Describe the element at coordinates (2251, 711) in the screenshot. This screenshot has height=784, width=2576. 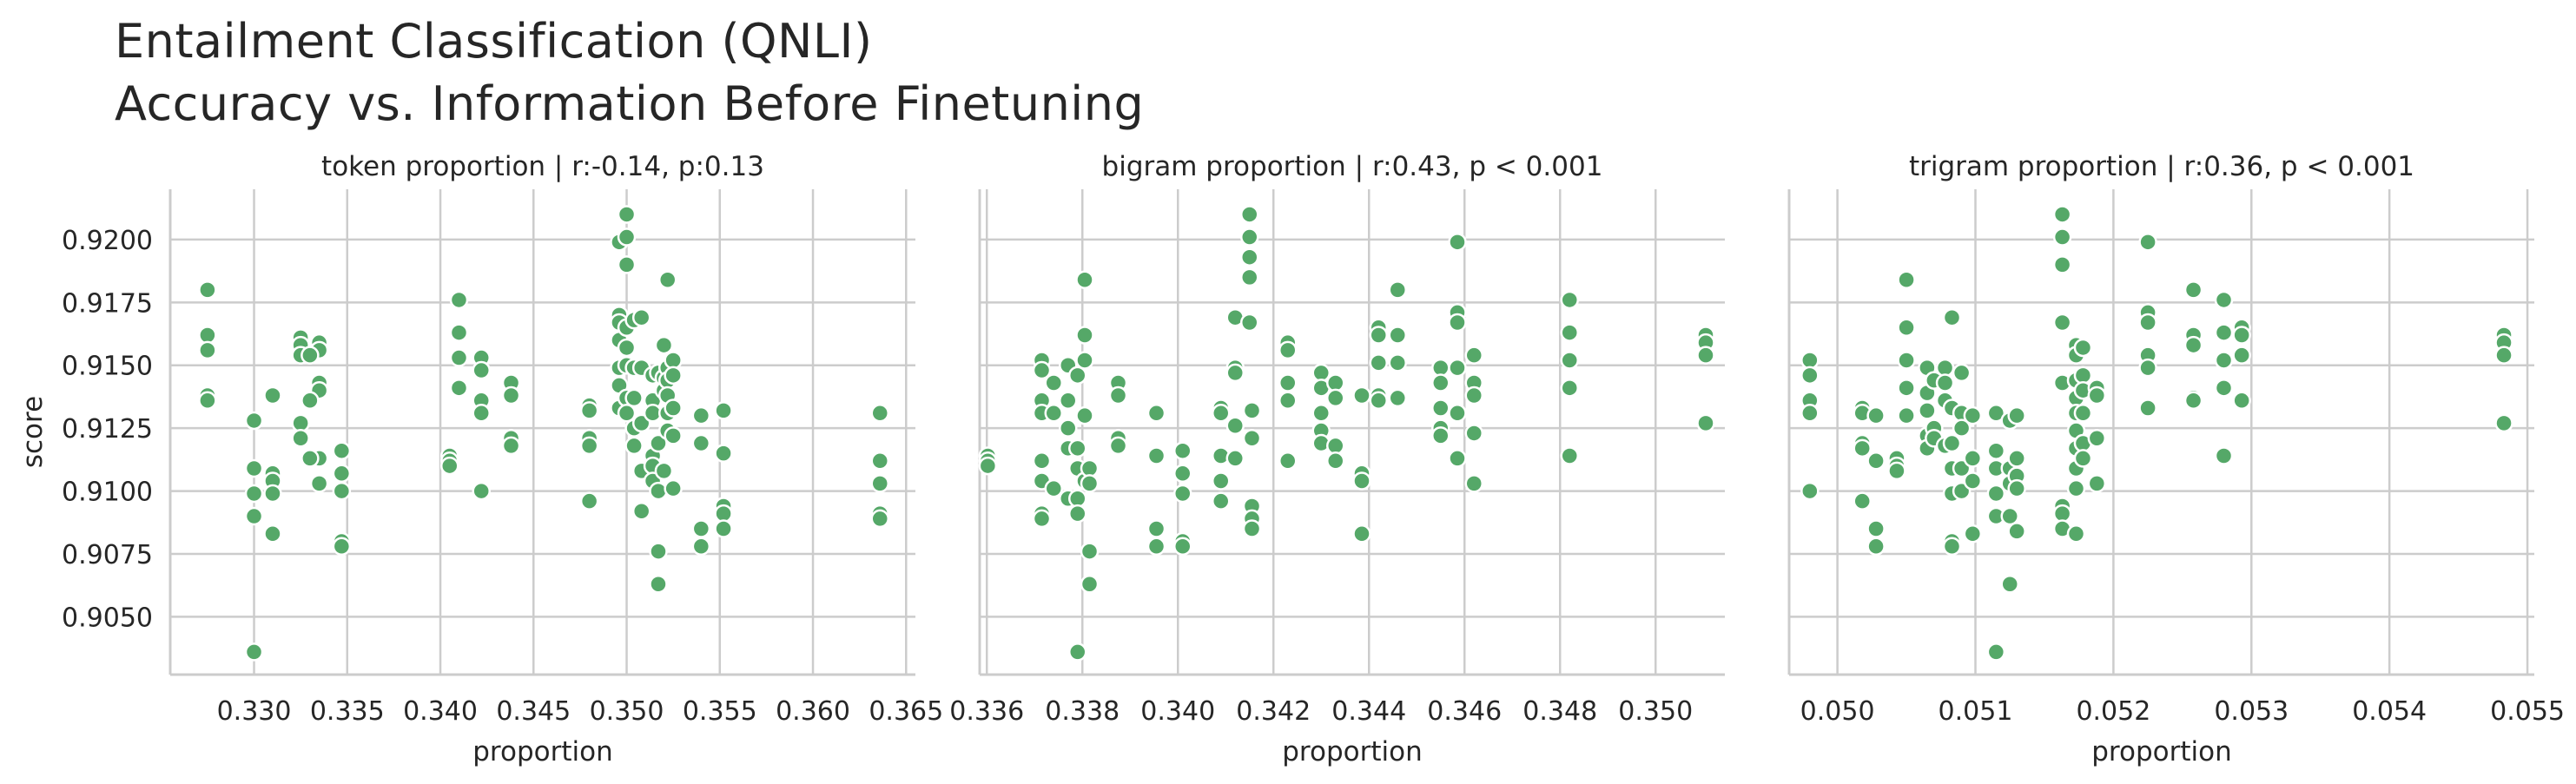
I see `x-tick-label: 0.053` at that location.